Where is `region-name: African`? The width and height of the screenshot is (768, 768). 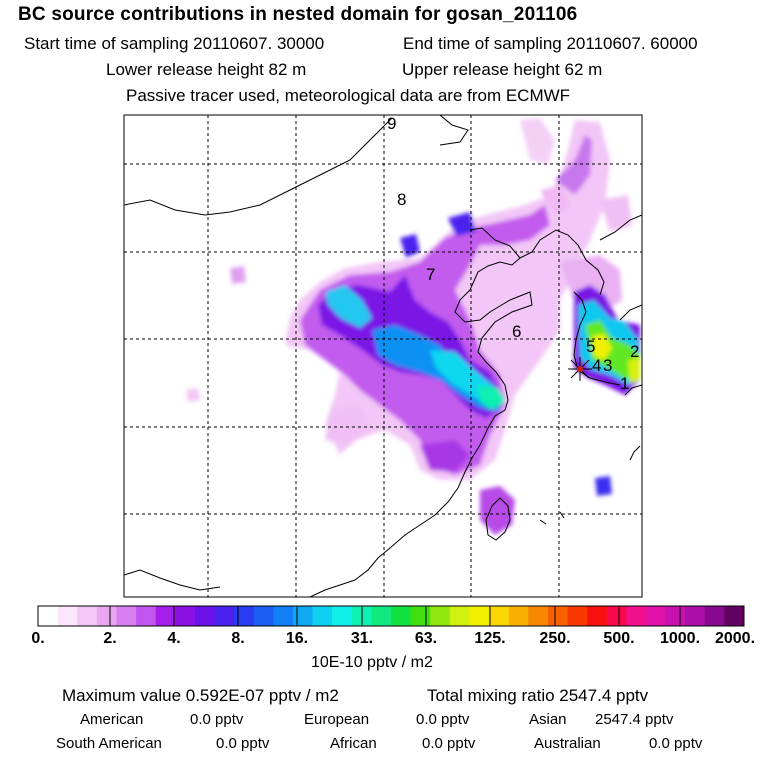 region-name: African is located at coordinates (353, 743).